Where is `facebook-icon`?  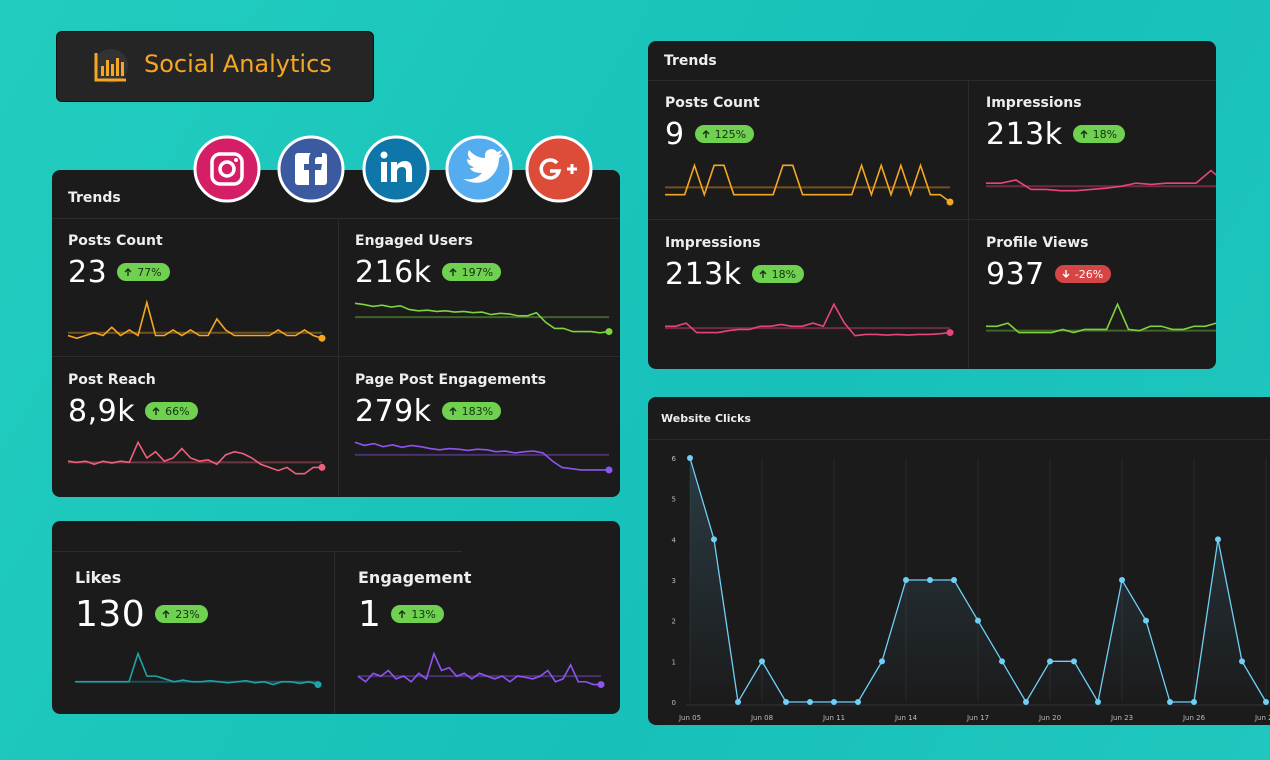
facebook-icon is located at coordinates (311, 169).